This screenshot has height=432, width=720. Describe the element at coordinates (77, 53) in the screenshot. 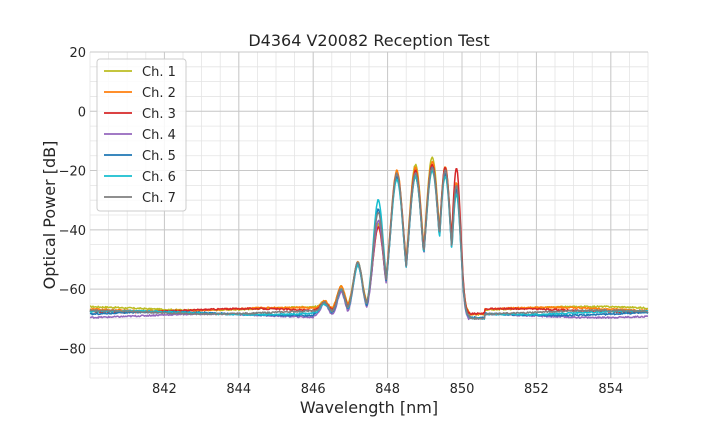

I see `y-tick-label: 20` at that location.